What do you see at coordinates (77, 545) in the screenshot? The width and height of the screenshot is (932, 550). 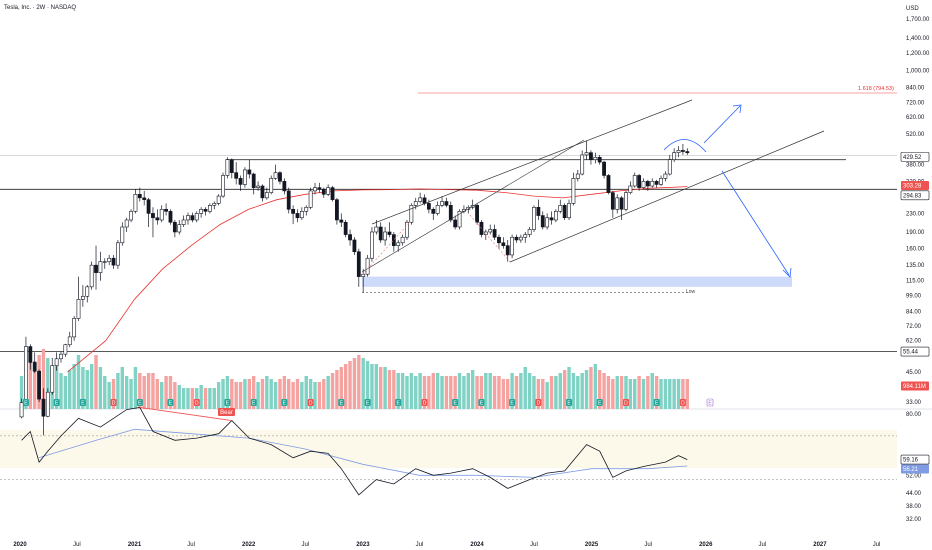 I see `time-tick-label: Jul` at bounding box center [77, 545].